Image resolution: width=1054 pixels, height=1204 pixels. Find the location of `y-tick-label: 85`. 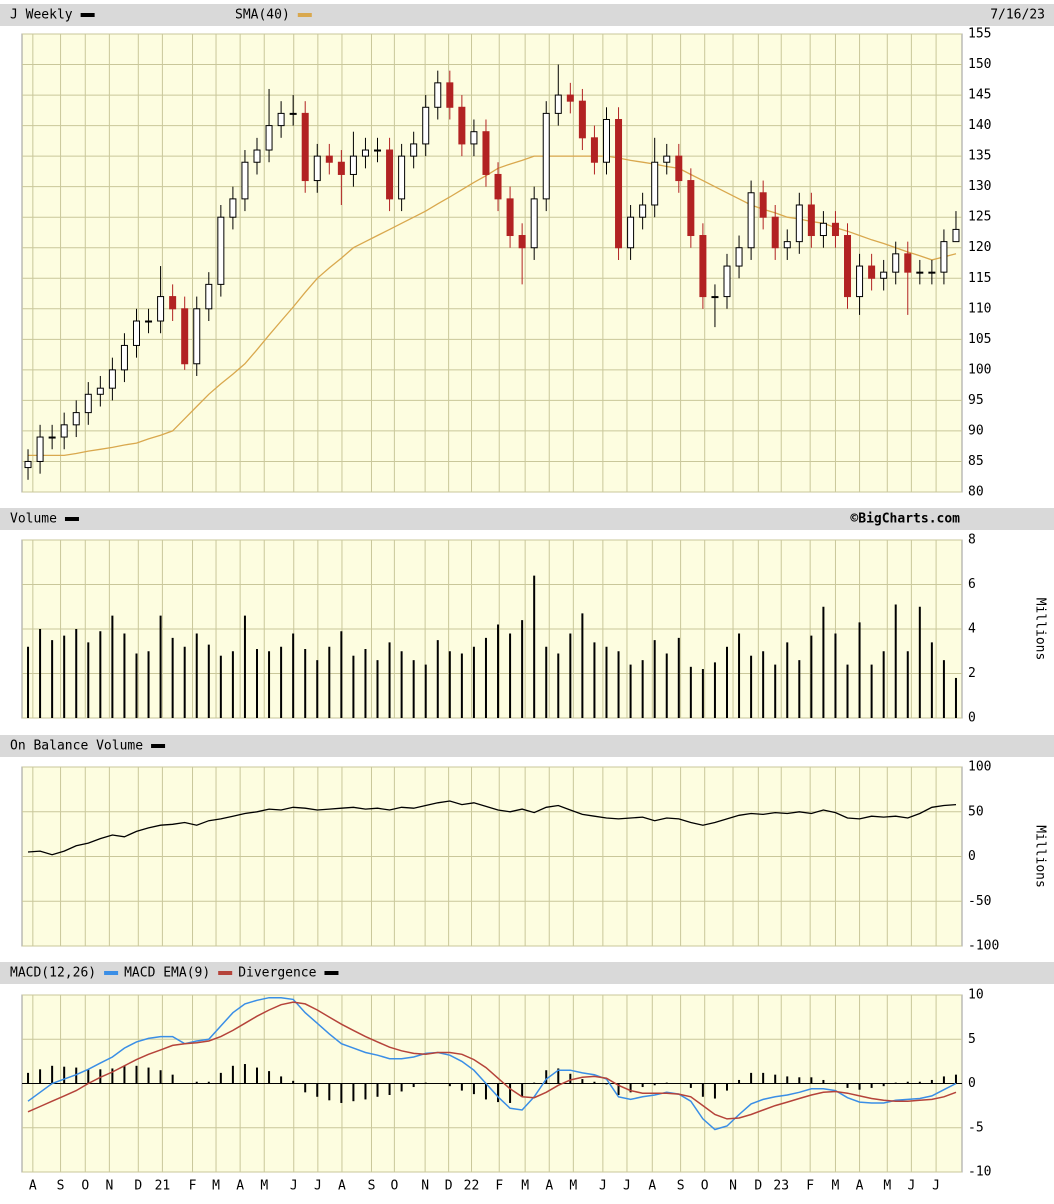

y-tick-label: 85 is located at coordinates (976, 461).